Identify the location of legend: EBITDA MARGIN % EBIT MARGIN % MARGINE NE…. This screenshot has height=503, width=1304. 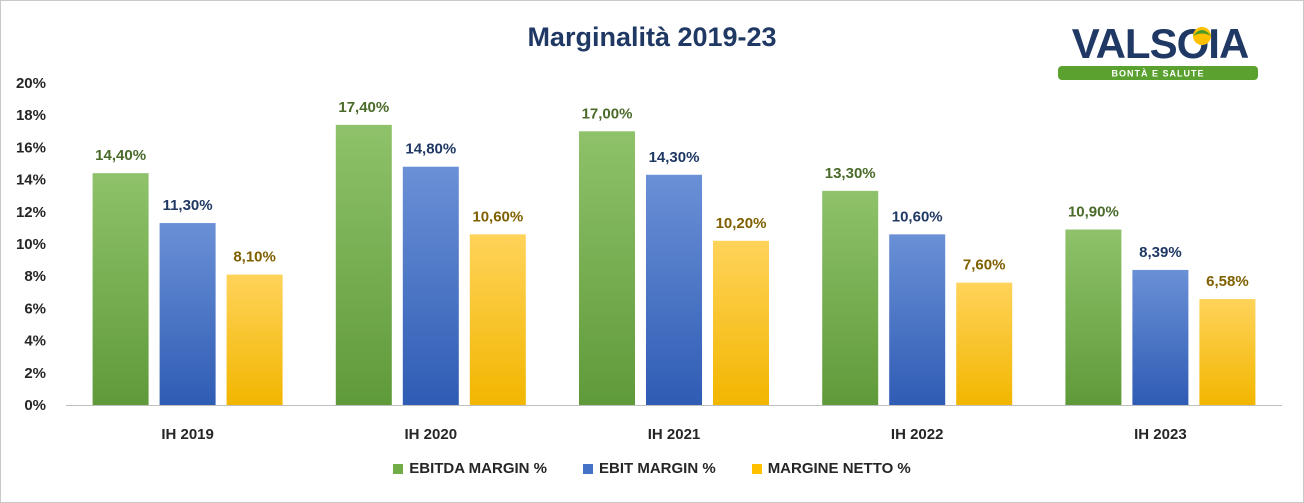
(652, 468).